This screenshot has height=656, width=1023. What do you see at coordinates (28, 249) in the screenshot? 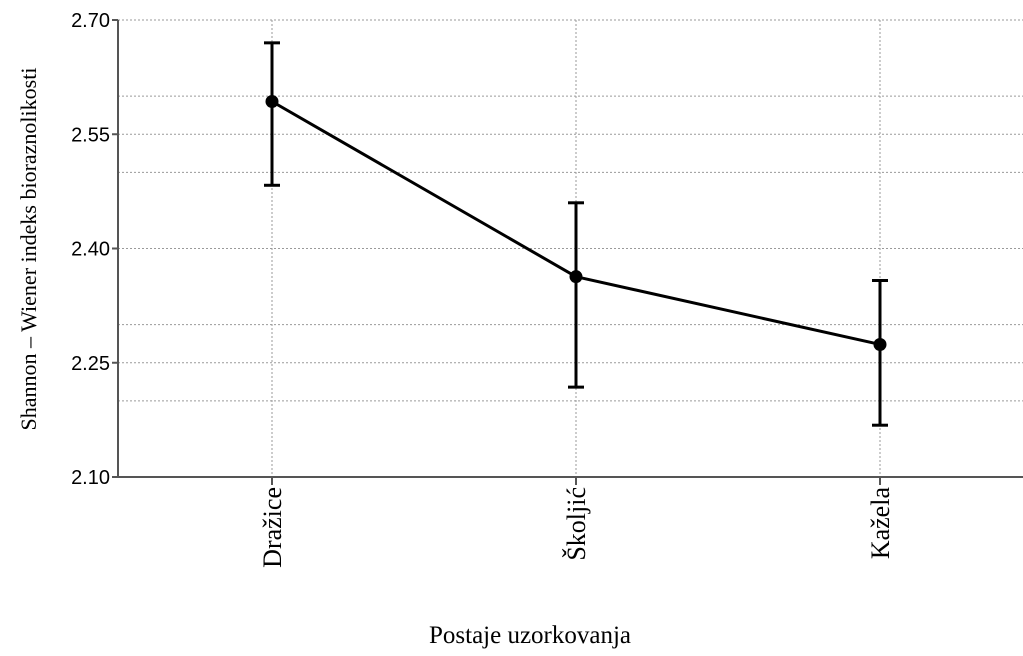
I see `y-axis-title: Shannon – Wiener indeks bioraznolikosti` at bounding box center [28, 249].